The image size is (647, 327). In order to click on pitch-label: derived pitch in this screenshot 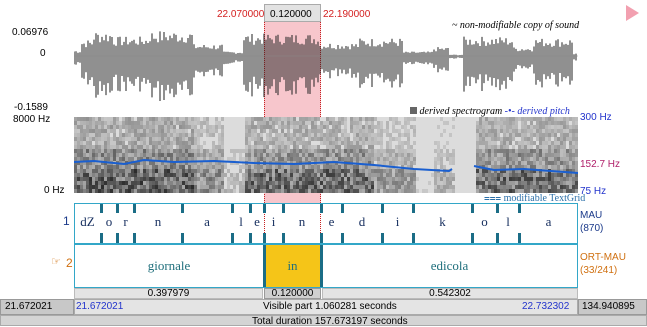, I will do `click(543, 111)`.